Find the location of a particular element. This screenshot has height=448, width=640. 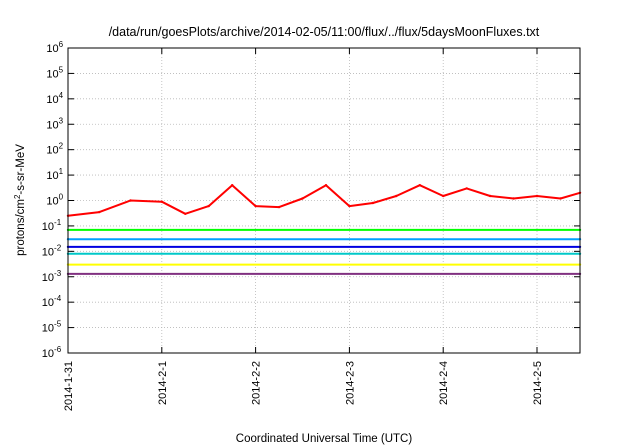

y-tick-exponent: 3 is located at coordinates (61, 120).